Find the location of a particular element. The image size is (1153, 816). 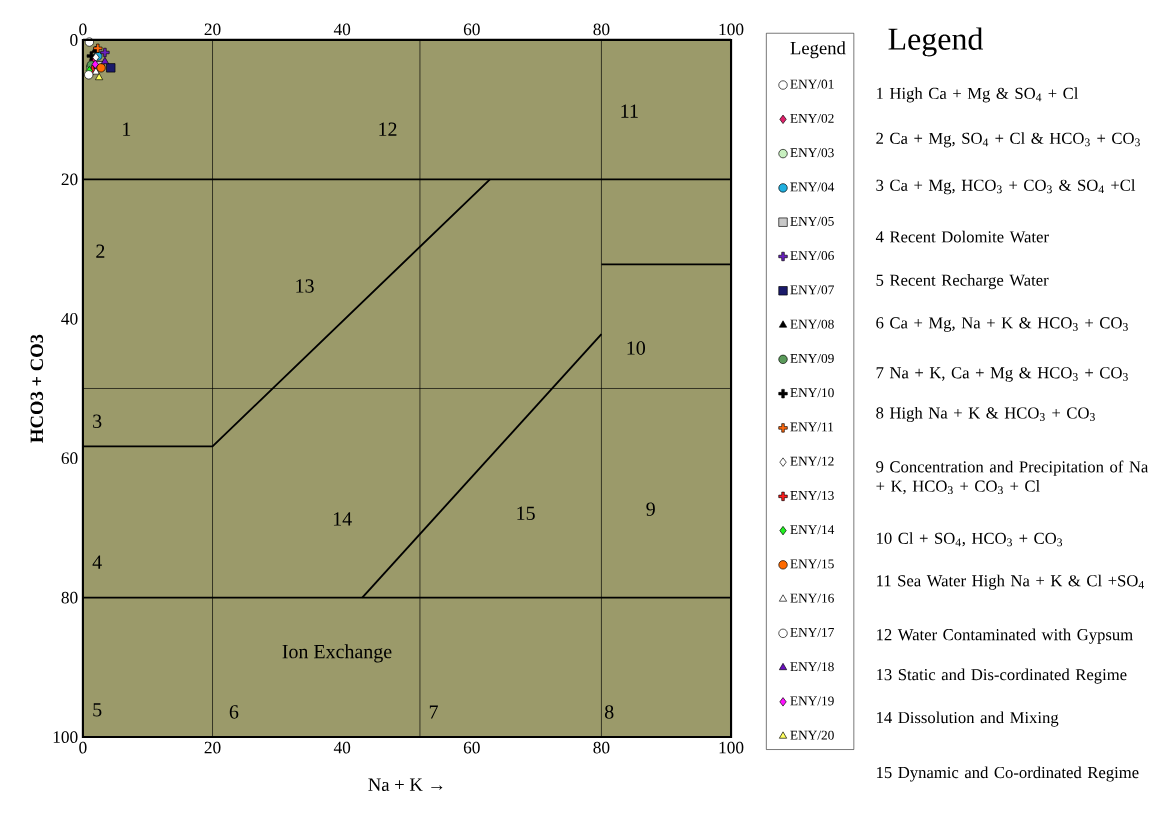

y-tick-label: 20 is located at coordinates (69, 179).